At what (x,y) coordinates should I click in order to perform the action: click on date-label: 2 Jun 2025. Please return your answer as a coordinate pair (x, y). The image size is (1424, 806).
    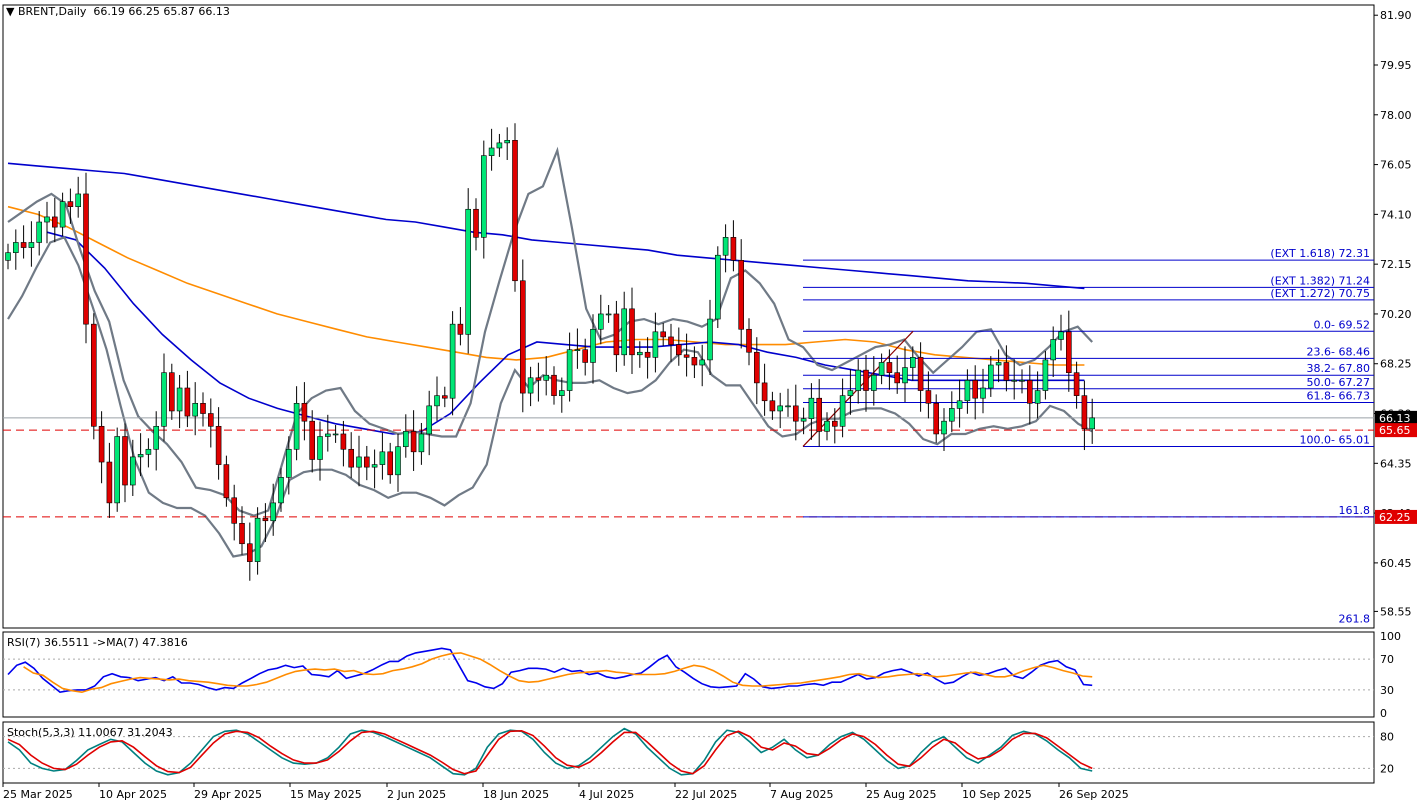
    Looking at the image, I should click on (416, 794).